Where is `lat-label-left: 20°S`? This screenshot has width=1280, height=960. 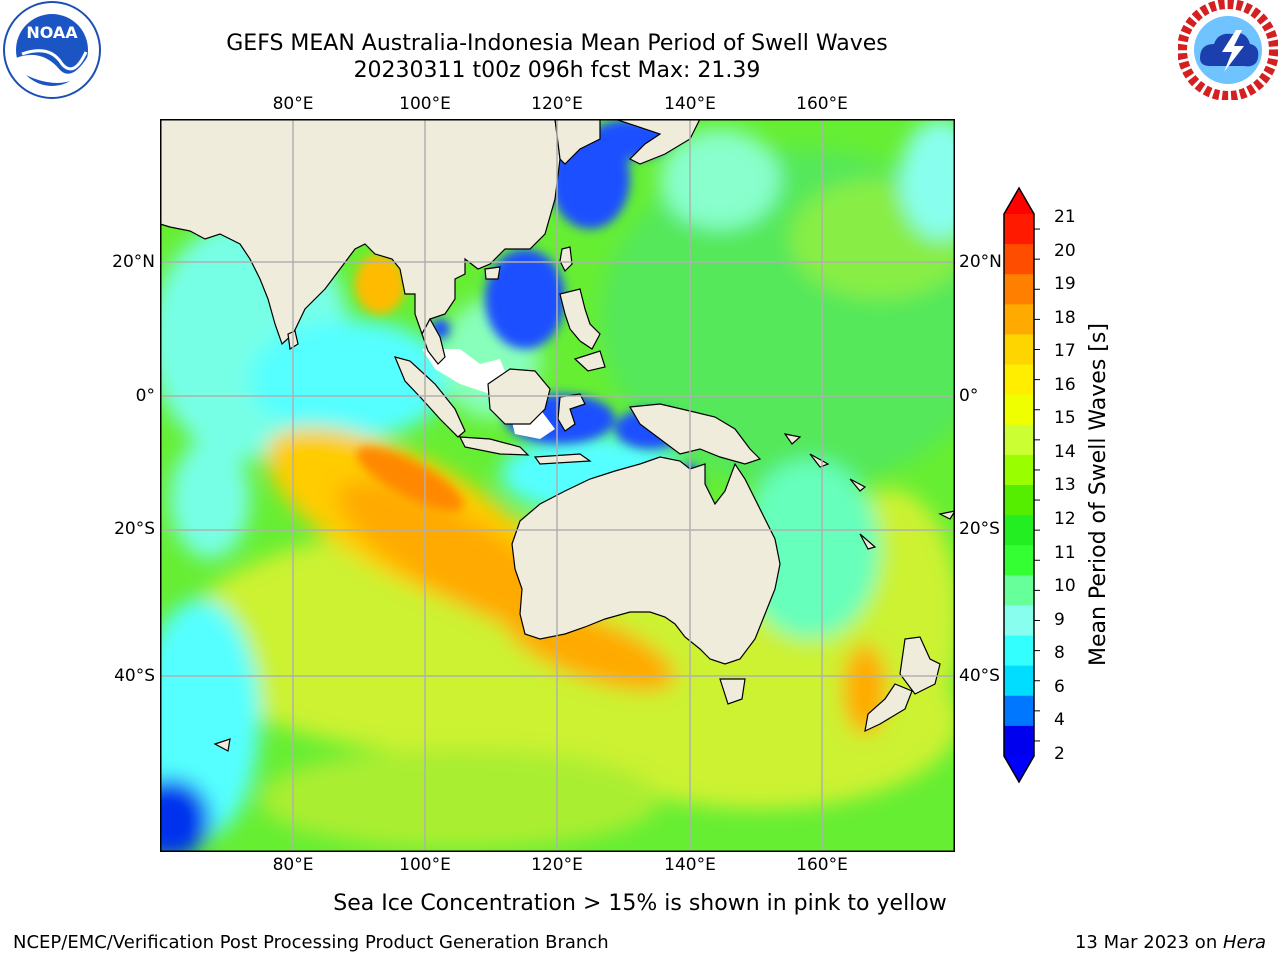 lat-label-left: 20°S is located at coordinates (134, 529).